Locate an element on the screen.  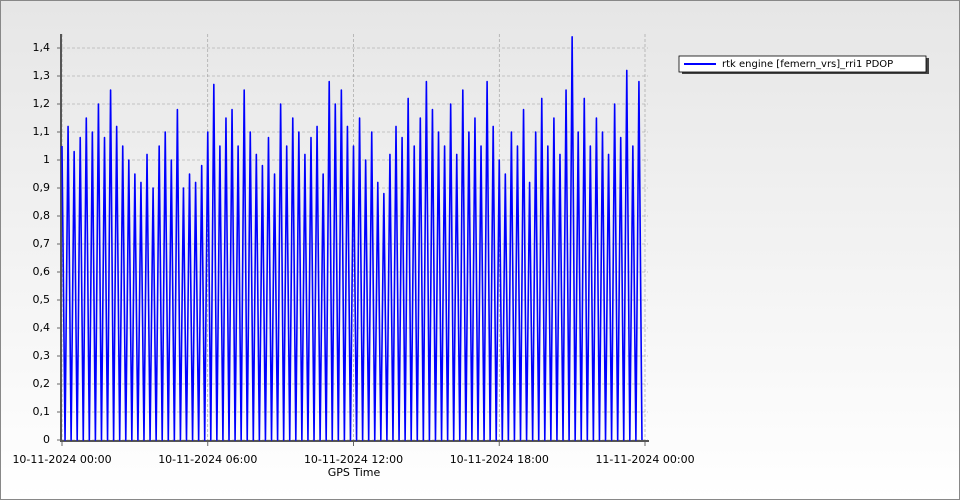
y-tick-label: 0,7 is located at coordinates (42, 243).